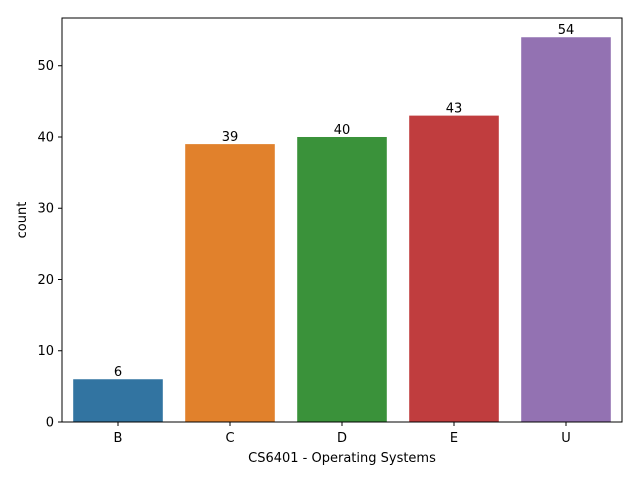  What do you see at coordinates (454, 269) in the screenshot?
I see `bar-E` at bounding box center [454, 269].